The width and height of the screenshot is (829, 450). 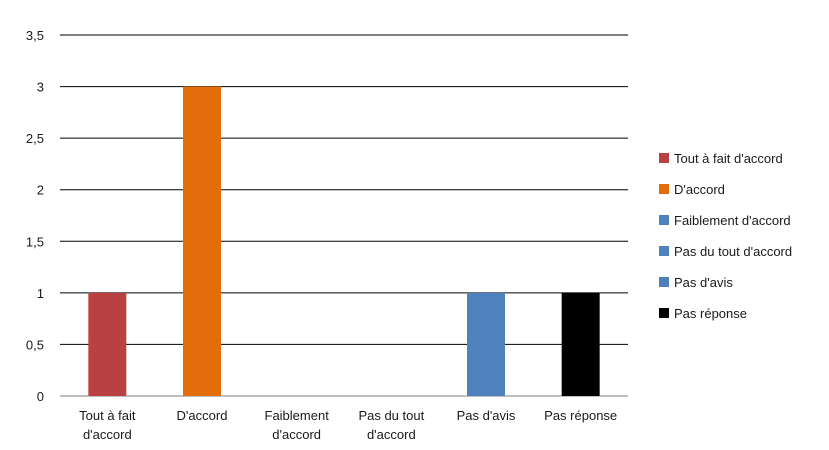 I want to click on y-tick-label: 1, so click(x=40, y=293).